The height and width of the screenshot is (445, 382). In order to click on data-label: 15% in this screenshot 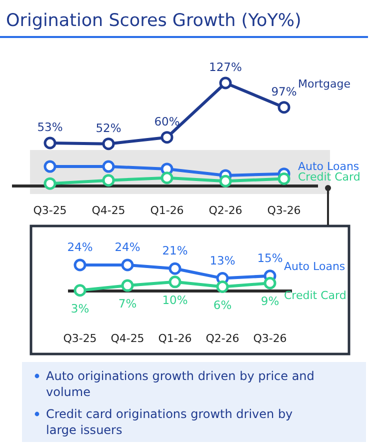, I will do `click(270, 257)`.